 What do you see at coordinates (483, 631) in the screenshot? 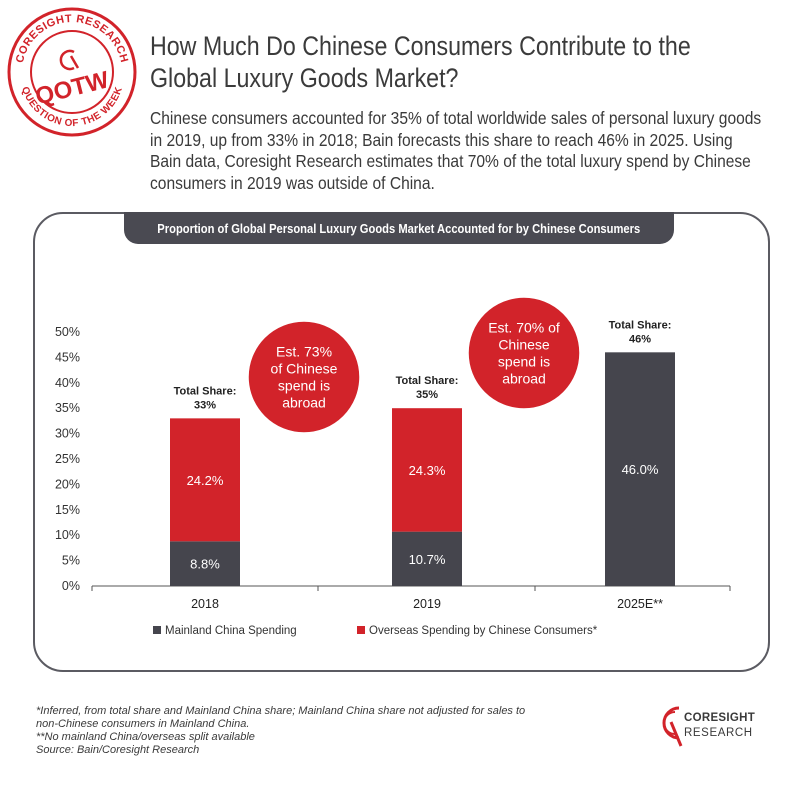
I see `legend-label: Overseas Spending by Chinese Consumers*` at bounding box center [483, 631].